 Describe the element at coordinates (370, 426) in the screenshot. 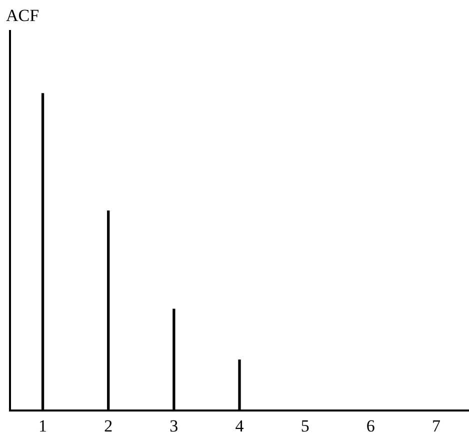

I see `x-tick-label: 6` at that location.